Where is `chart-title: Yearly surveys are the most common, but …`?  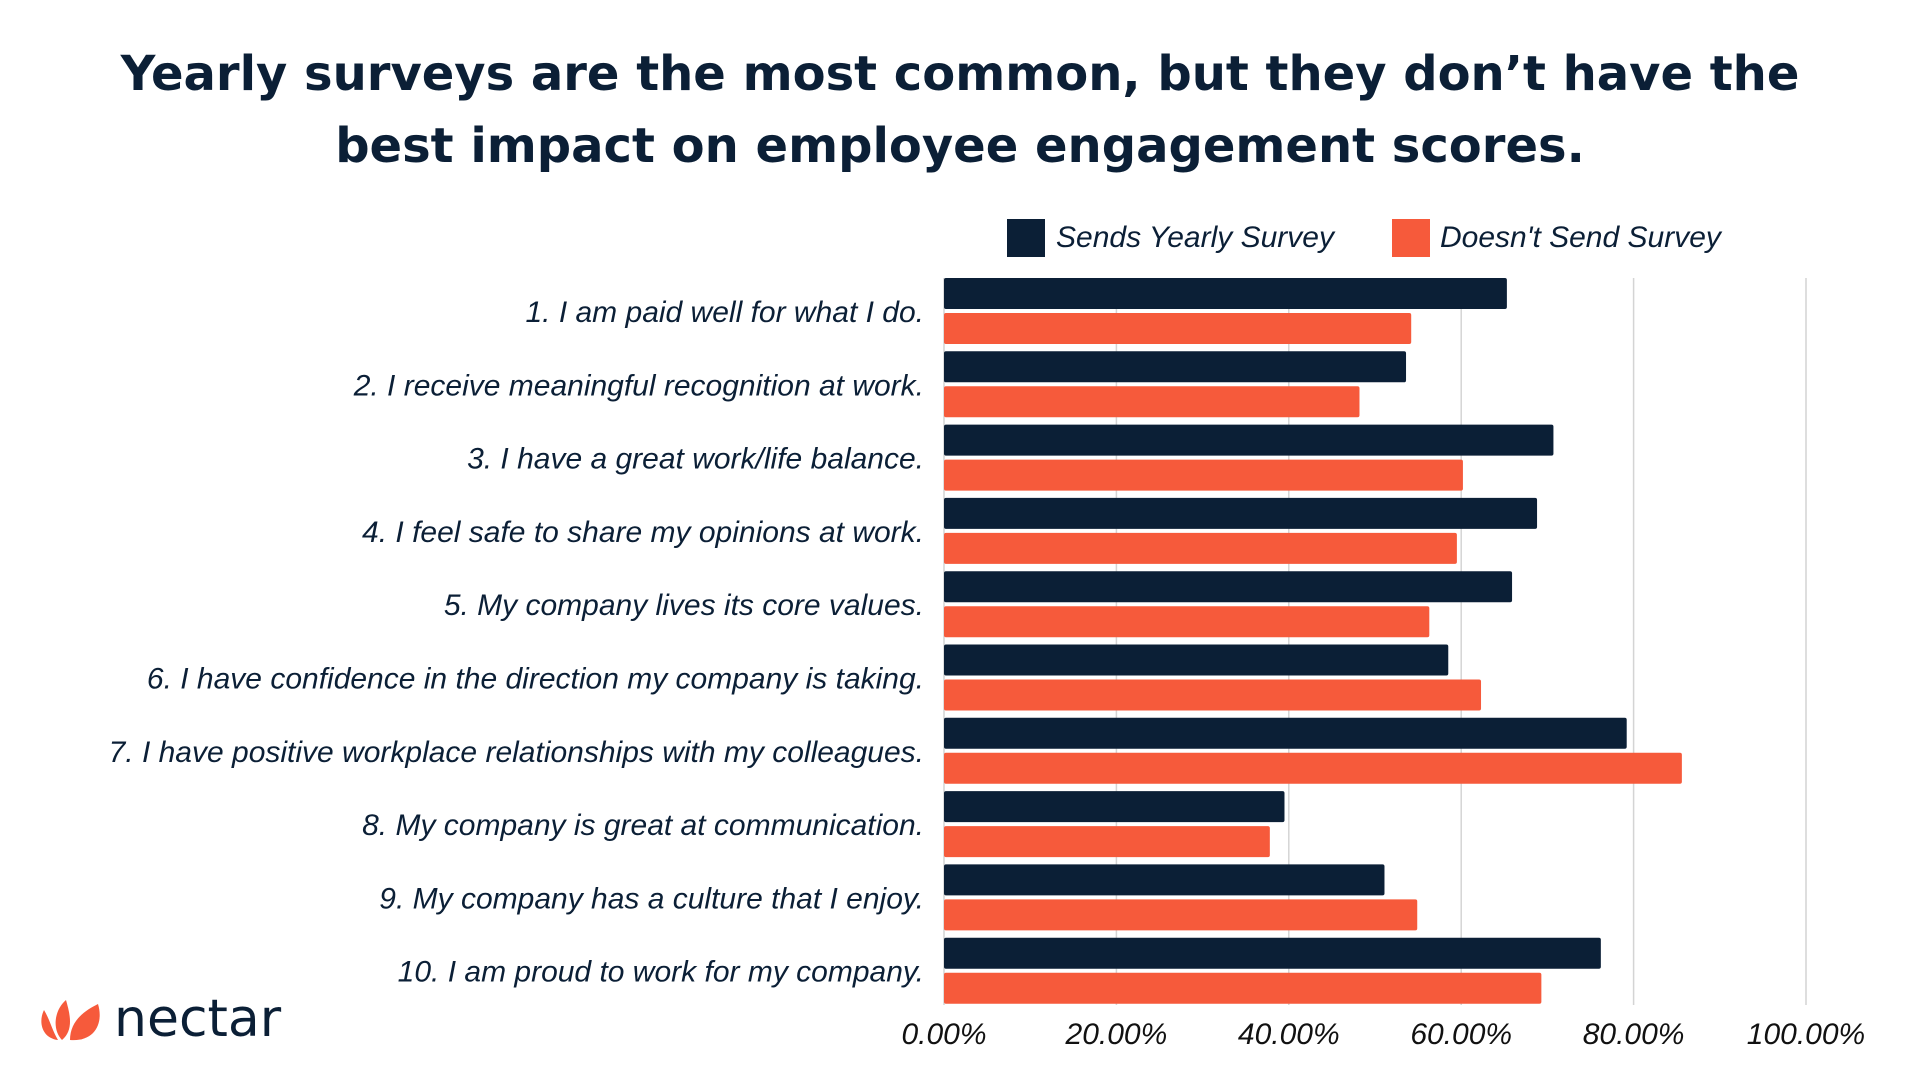
chart-title: Yearly surveys are the most common, but … is located at coordinates (960, 110).